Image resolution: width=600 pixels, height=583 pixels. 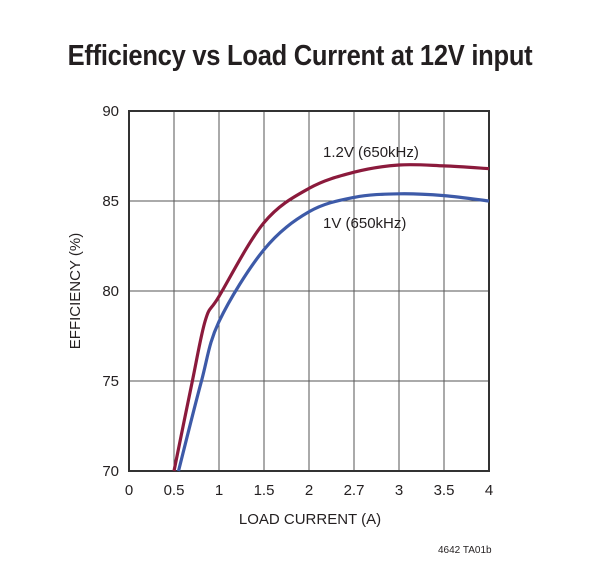 I want to click on x-tick-label: 3.5, so click(x=444, y=490).